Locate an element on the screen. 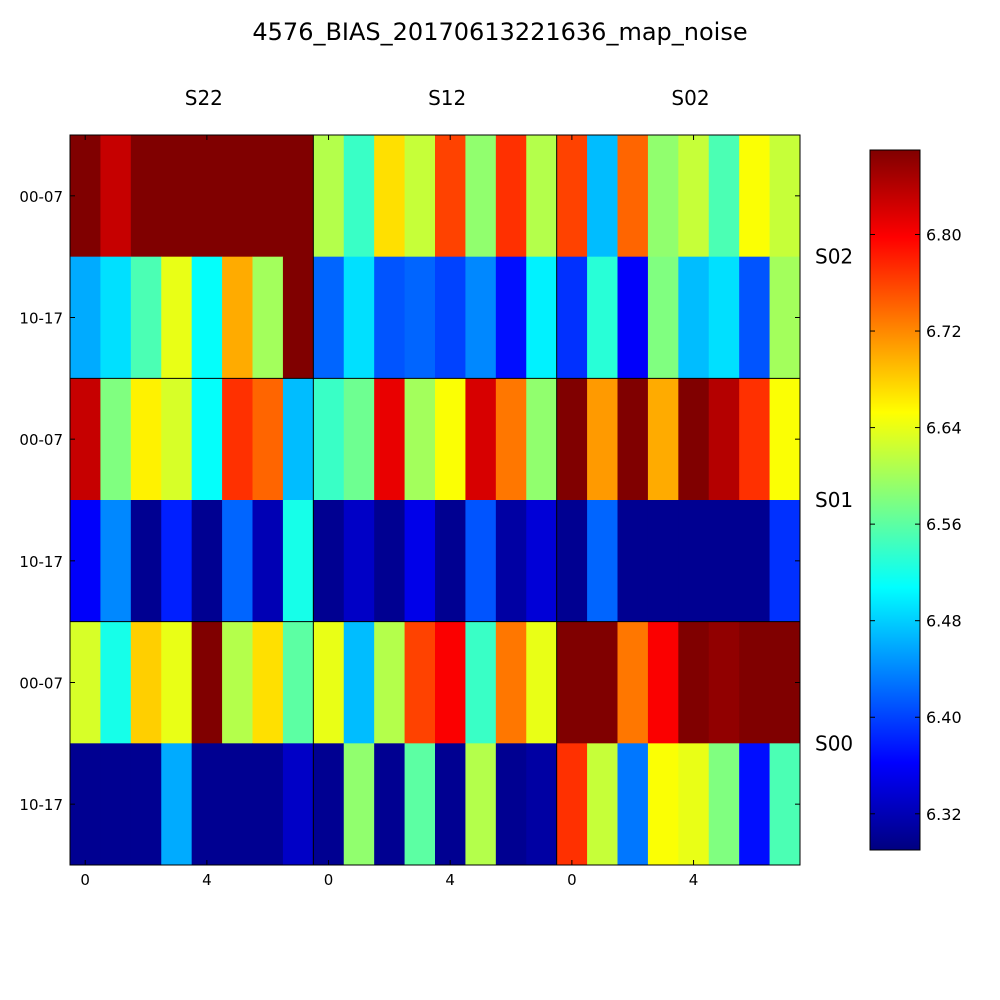 The image size is (1000, 1000). column-panel-label: S12 is located at coordinates (447, 98).